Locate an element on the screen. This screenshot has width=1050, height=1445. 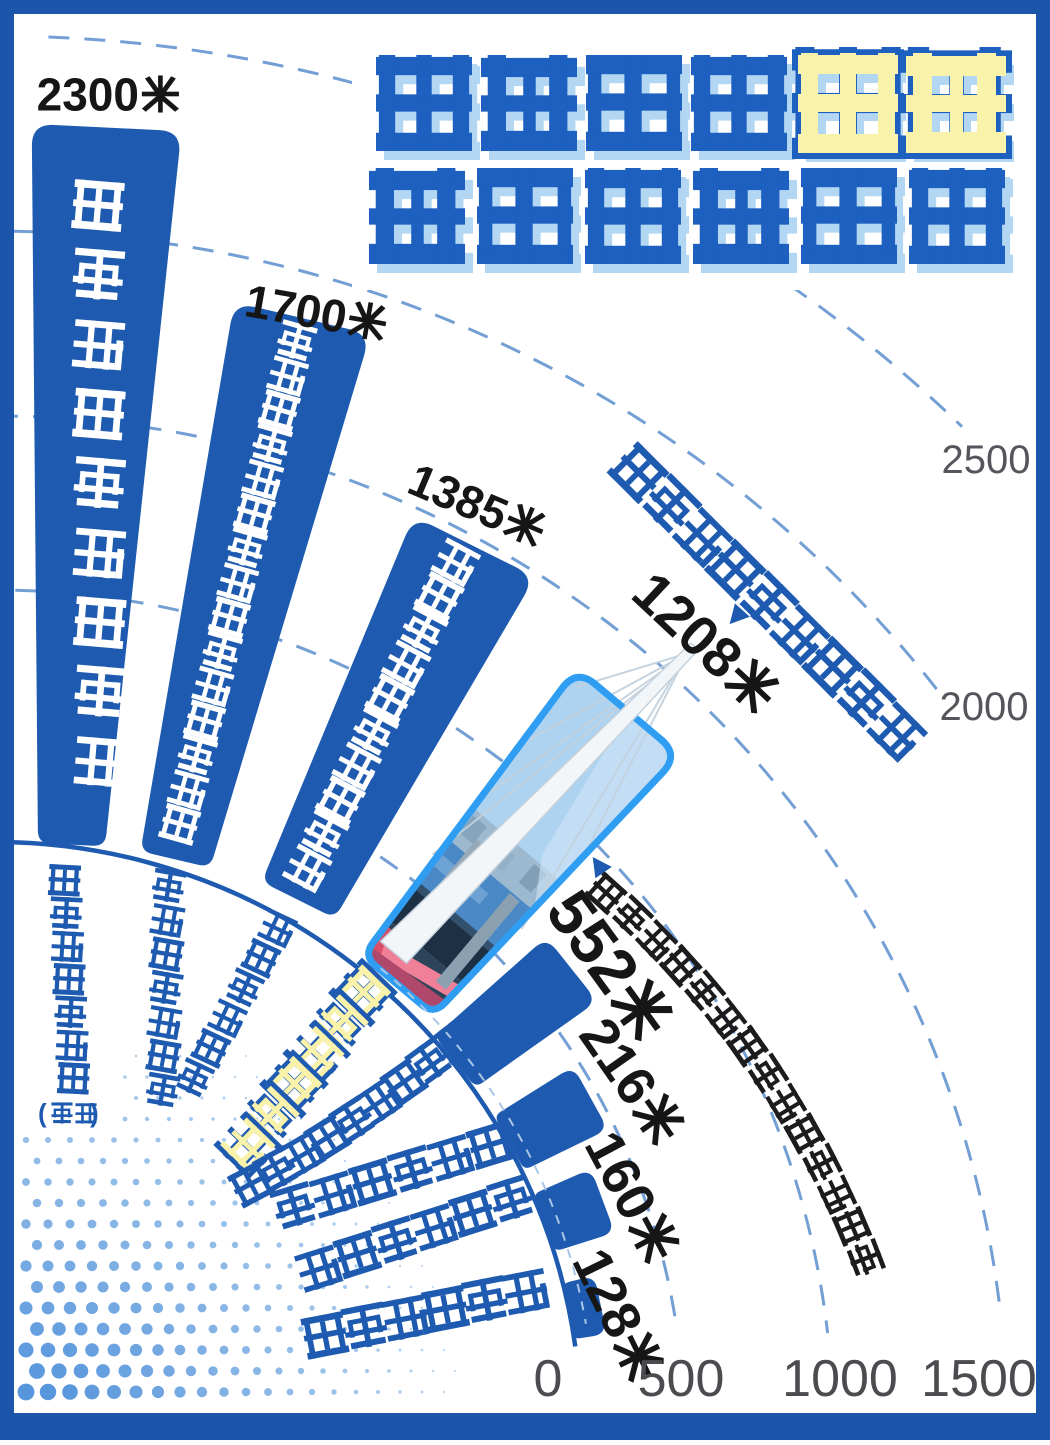
svg-text: 2000 is located at coordinates (984, 707).